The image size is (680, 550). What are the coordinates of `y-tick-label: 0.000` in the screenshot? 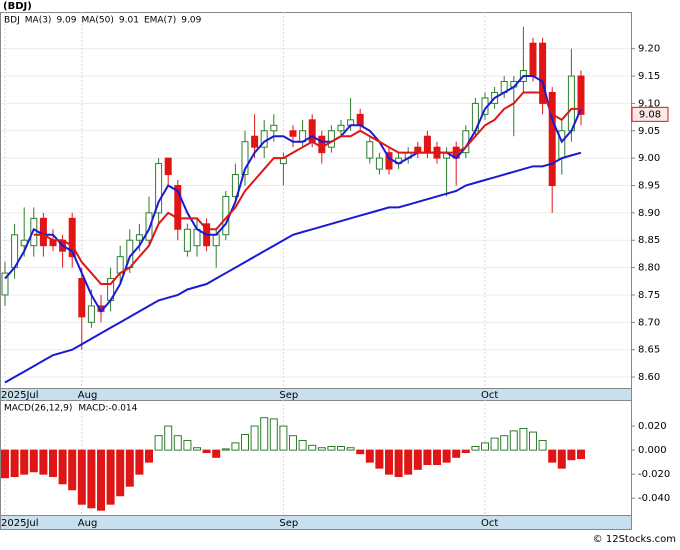 It's located at (652, 450).